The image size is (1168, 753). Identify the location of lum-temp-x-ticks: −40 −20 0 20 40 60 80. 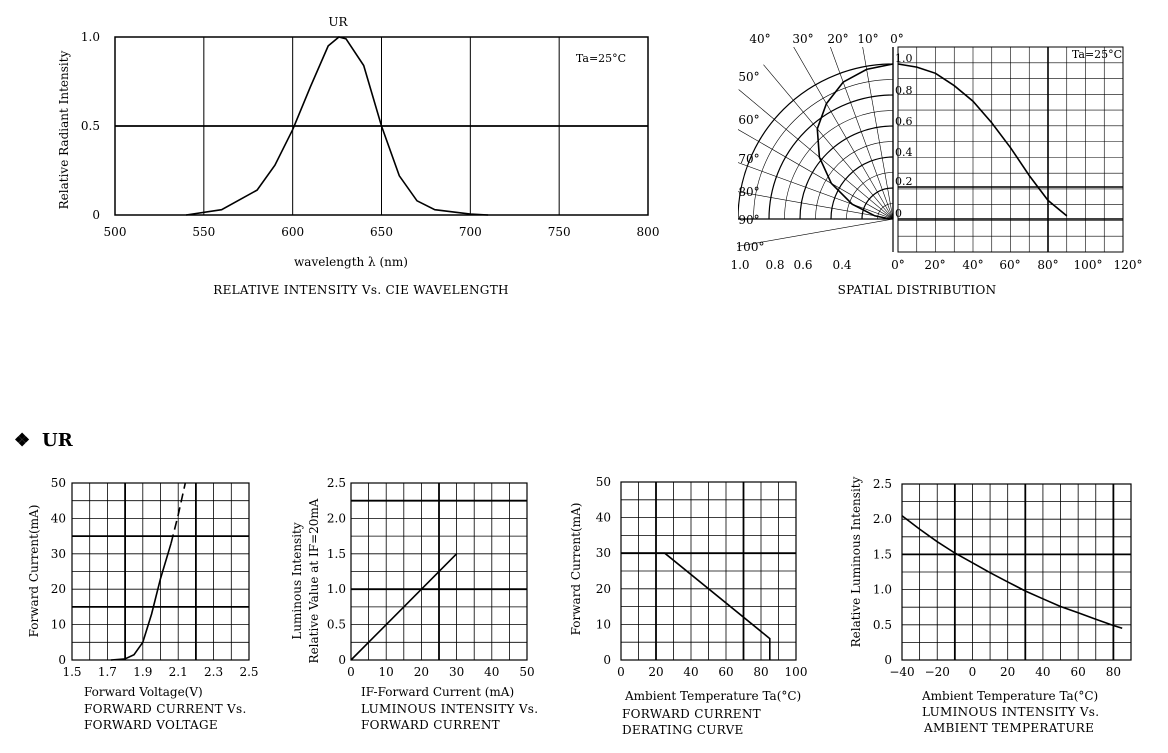
(1005, 672).